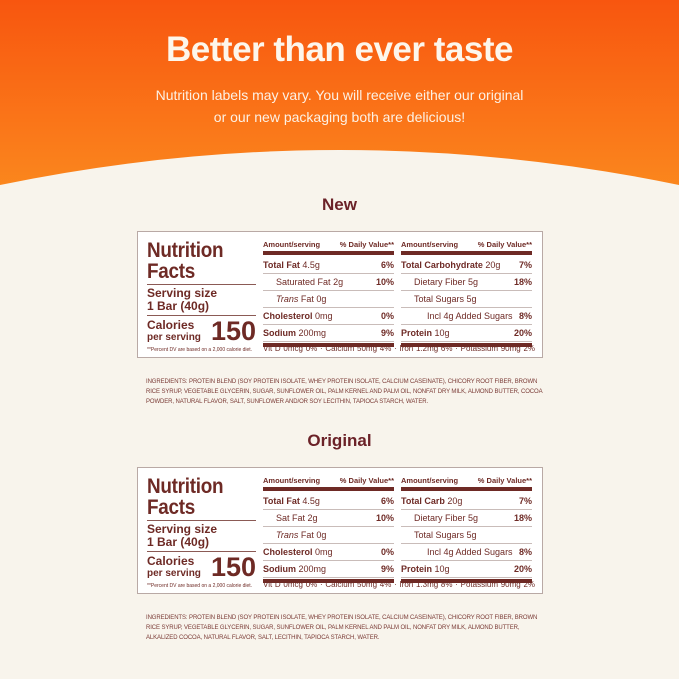 The width and height of the screenshot is (679, 679). I want to click on nutrient-name: Total Fat, so click(281, 501).